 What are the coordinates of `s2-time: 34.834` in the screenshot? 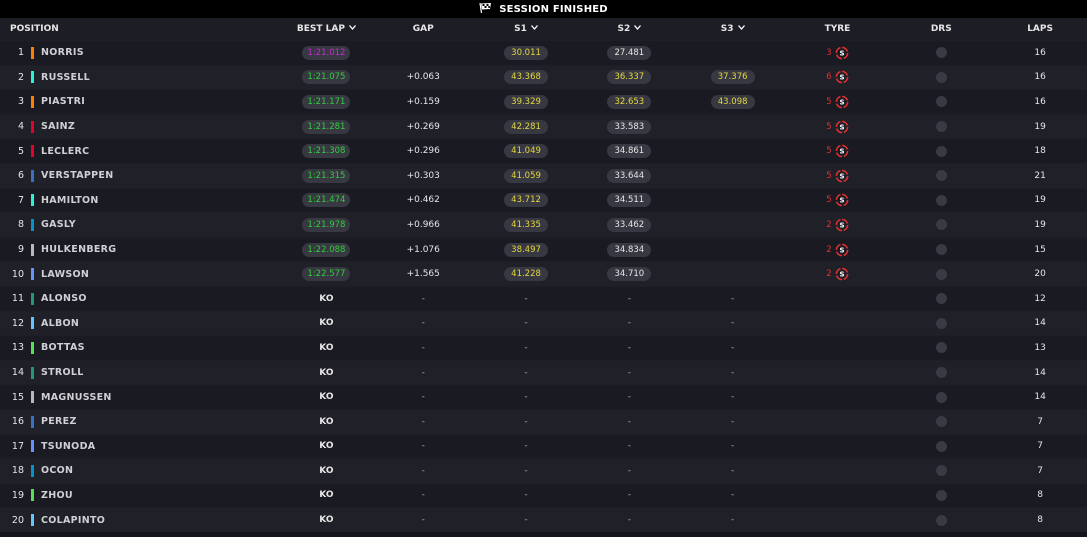 It's located at (629, 249).